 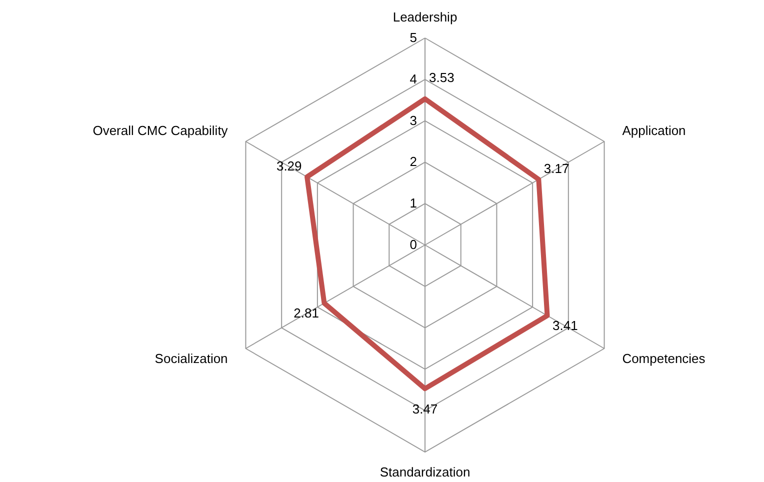 What do you see at coordinates (565, 325) in the screenshot?
I see `data-label: 3.41` at bounding box center [565, 325].